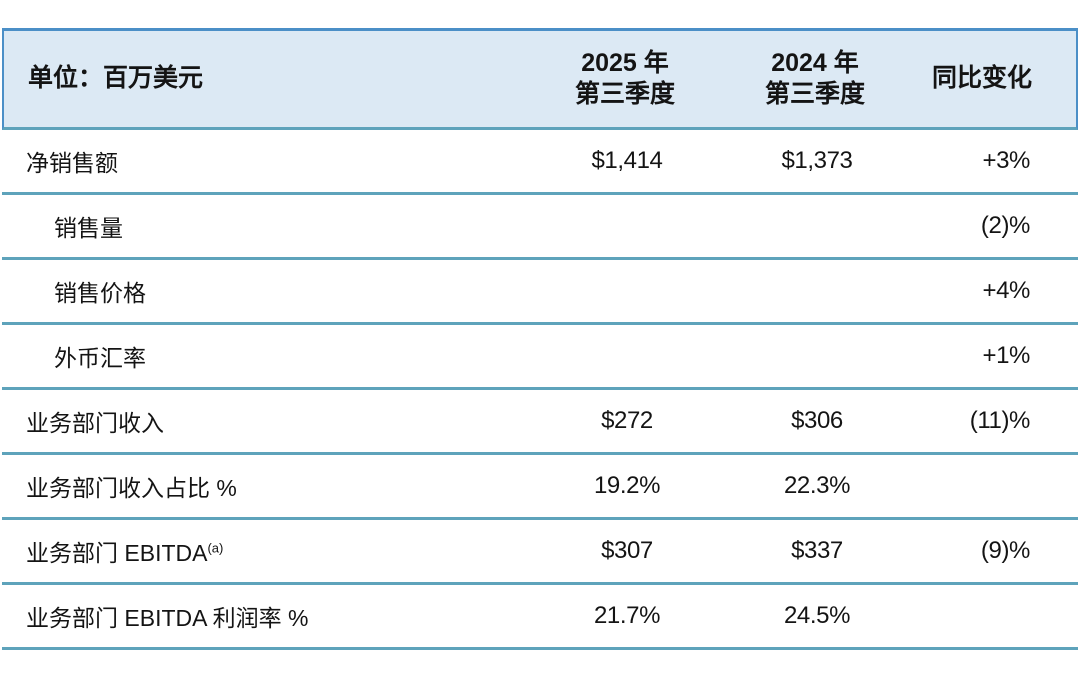 The width and height of the screenshot is (1080, 677). Describe the element at coordinates (627, 160) in the screenshot. I see `value-2025: $1,414` at that location.